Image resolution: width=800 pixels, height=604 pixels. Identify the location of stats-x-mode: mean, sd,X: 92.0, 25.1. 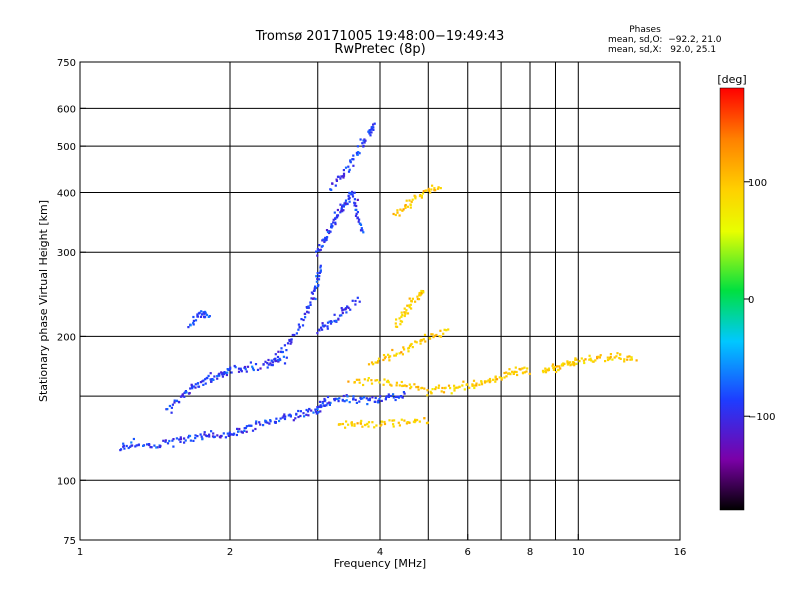
(662, 50).